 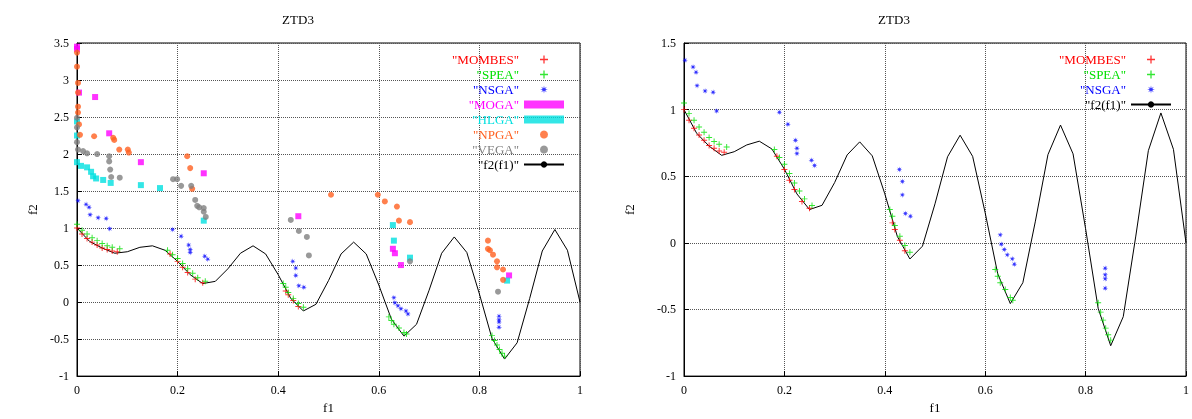 I want to click on legend-label: "NPGA", so click(x=495, y=134).